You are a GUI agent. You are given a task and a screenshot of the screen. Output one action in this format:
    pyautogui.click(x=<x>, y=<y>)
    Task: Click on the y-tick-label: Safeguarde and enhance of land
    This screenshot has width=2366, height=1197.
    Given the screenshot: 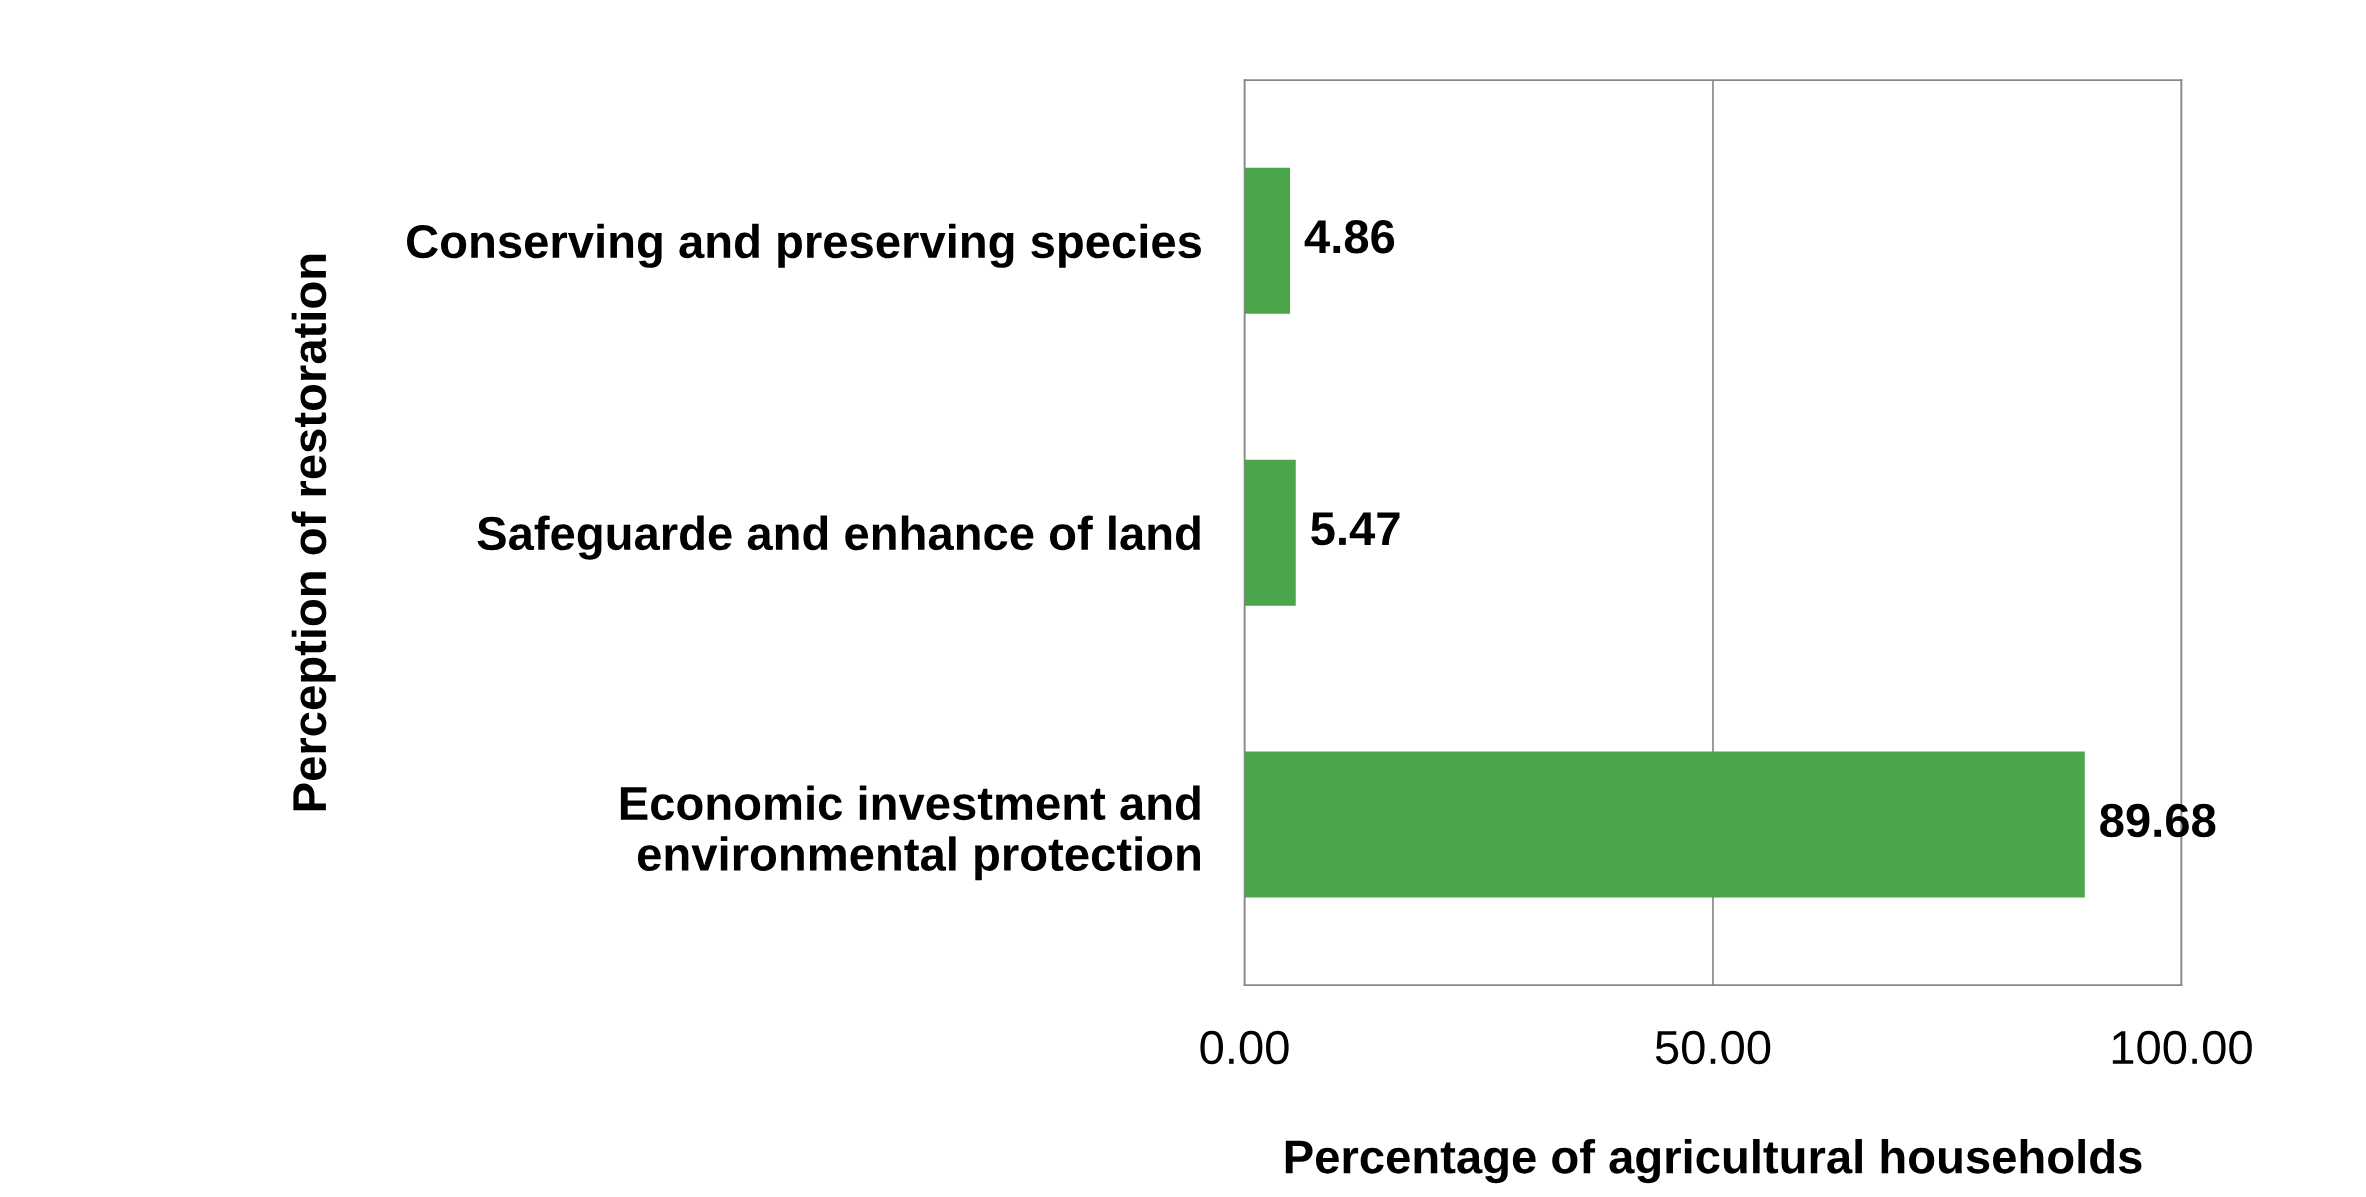 What is the action you would take?
    pyautogui.click(x=838, y=537)
    